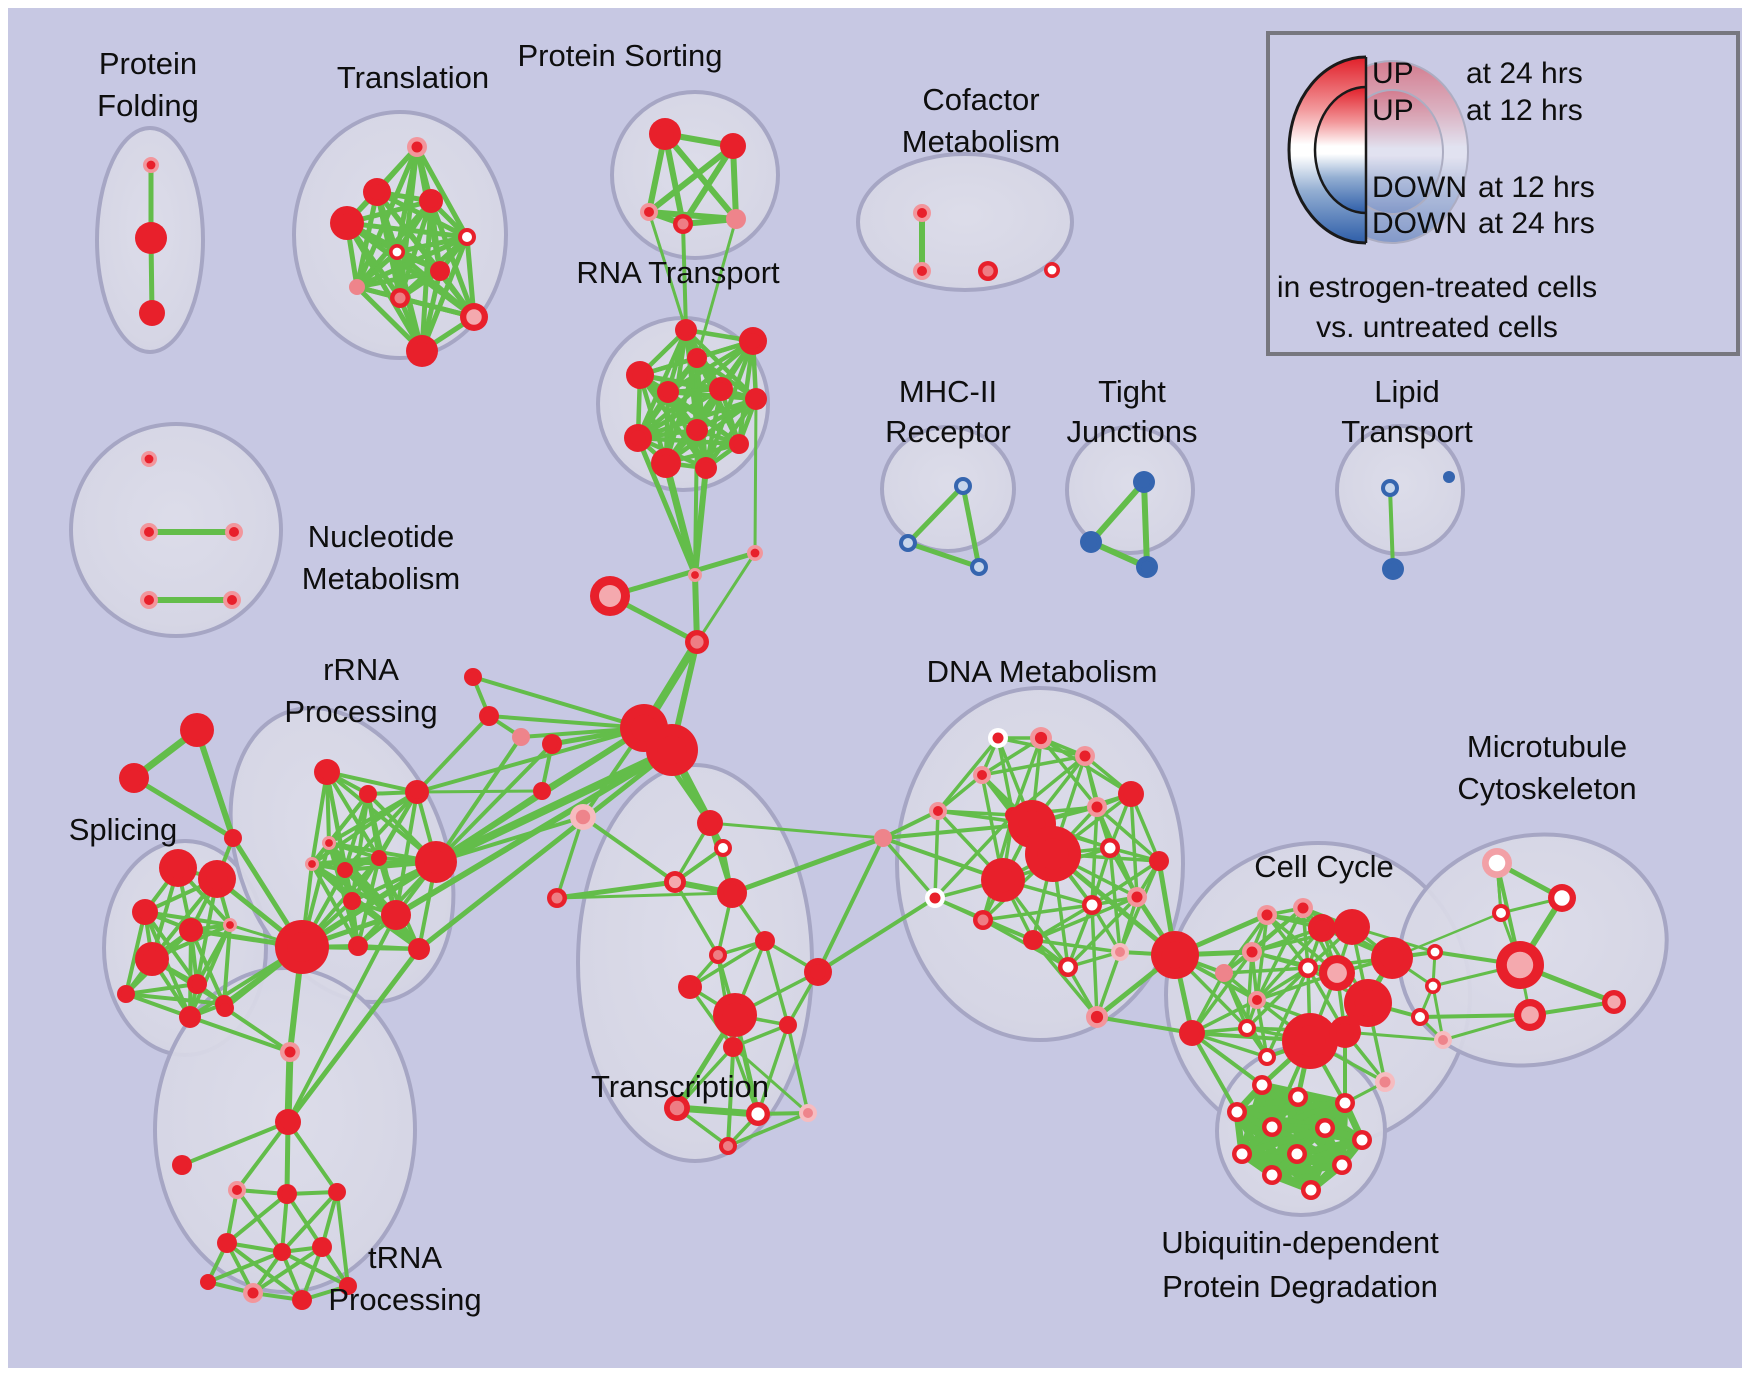 The image size is (1750, 1376). I want to click on network-node-dm19, so click(1068, 967).